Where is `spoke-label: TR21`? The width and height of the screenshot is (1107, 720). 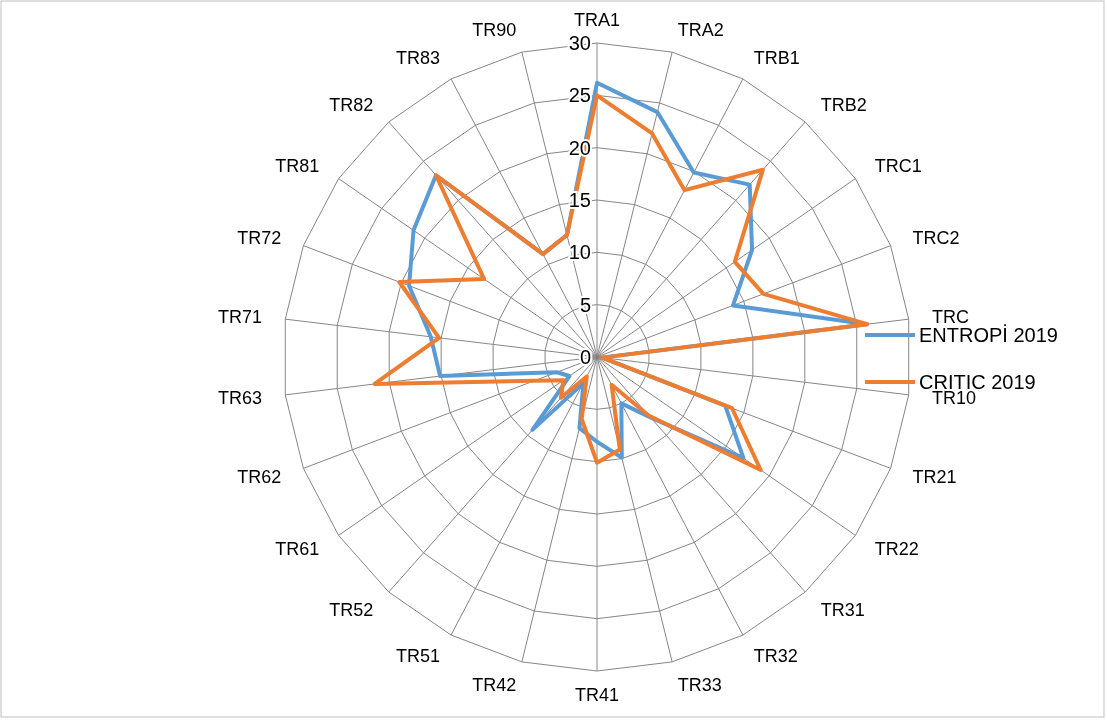
spoke-label: TR21 is located at coordinates (934, 477).